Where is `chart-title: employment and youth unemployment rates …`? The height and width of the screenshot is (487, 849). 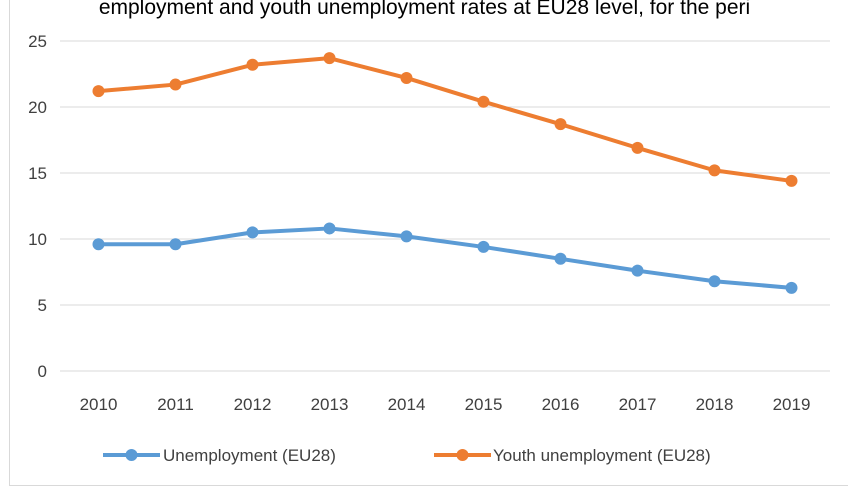 chart-title: employment and youth unemployment rates … is located at coordinates (424, 9).